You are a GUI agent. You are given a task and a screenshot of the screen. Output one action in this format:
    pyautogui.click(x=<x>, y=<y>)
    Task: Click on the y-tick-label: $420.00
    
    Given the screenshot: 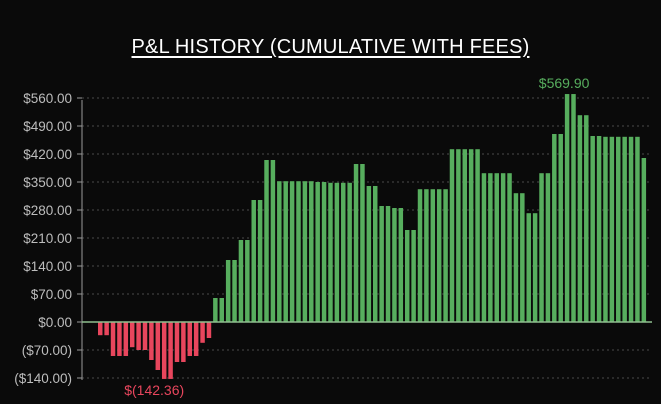 What is the action you would take?
    pyautogui.click(x=47, y=154)
    